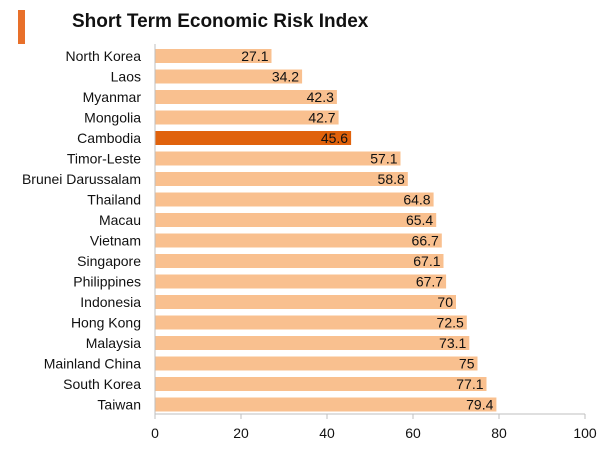 The image size is (608, 451). Describe the element at coordinates (316, 363) in the screenshot. I see `bar-mainland-china` at that location.